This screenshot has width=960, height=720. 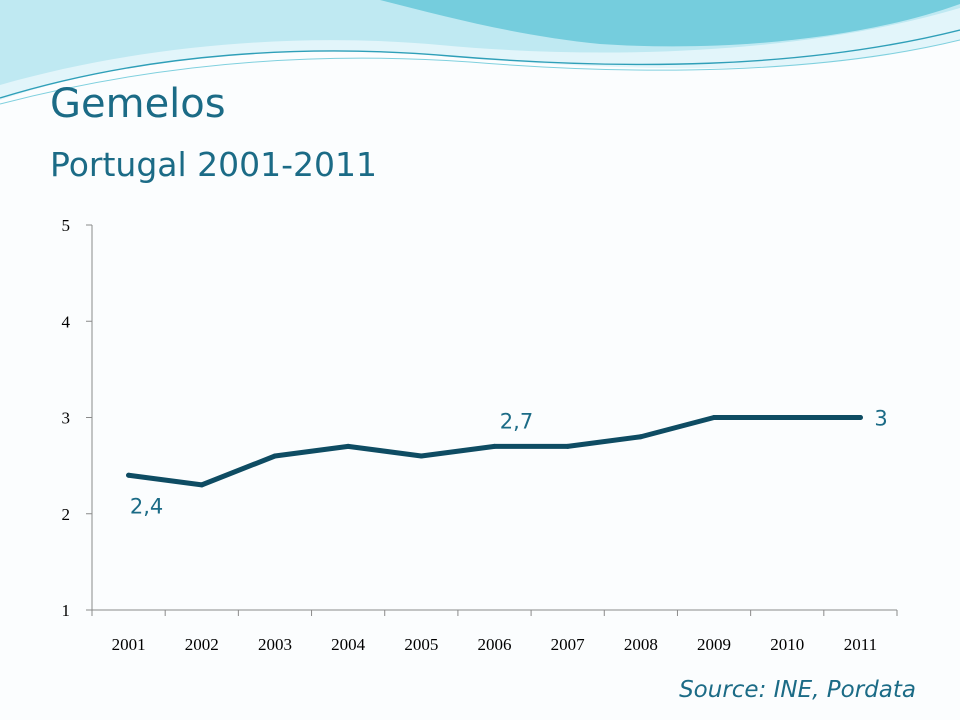 I want to click on data-label: 3, so click(x=880, y=419).